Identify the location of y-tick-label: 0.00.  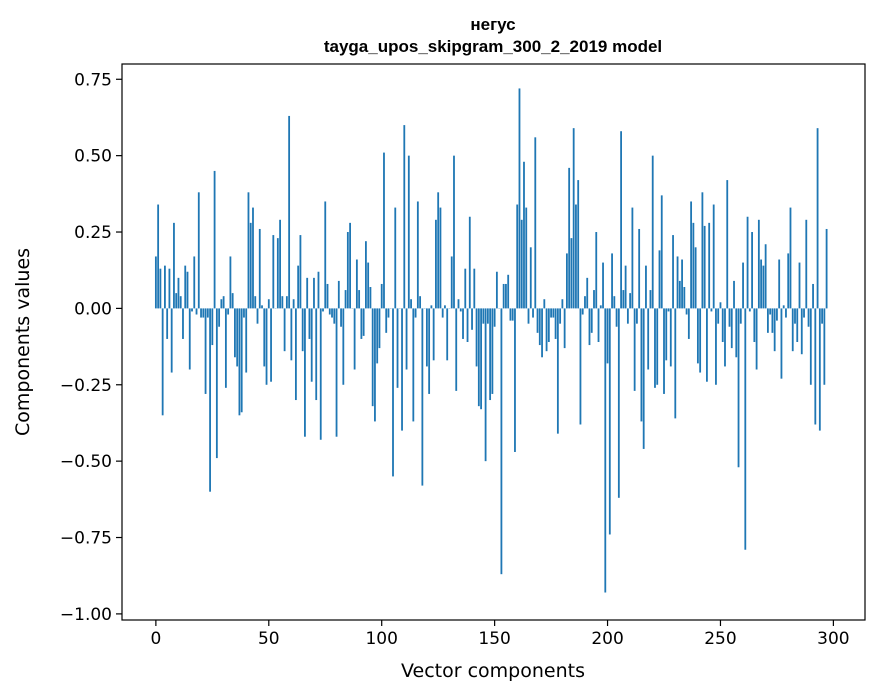
(93, 309).